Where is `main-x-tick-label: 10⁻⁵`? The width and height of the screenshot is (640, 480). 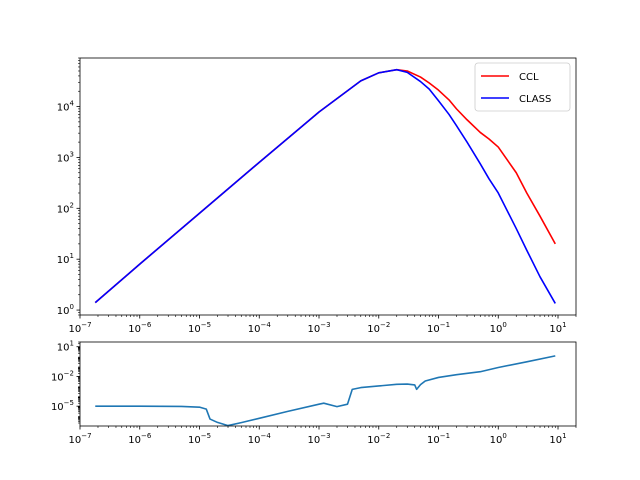
main-x-tick-label: 10⁻⁵ is located at coordinates (199, 328).